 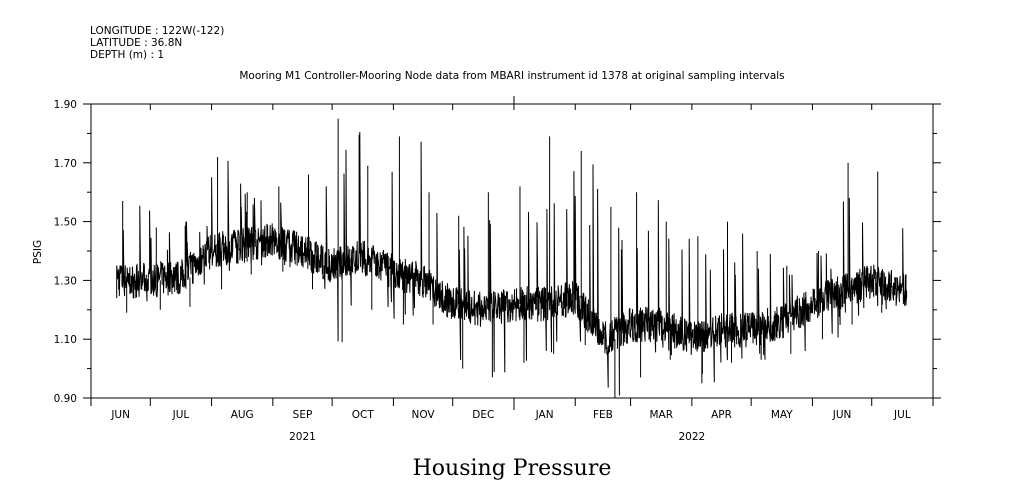 I want to click on x-tick-label: FEB, so click(x=603, y=415).